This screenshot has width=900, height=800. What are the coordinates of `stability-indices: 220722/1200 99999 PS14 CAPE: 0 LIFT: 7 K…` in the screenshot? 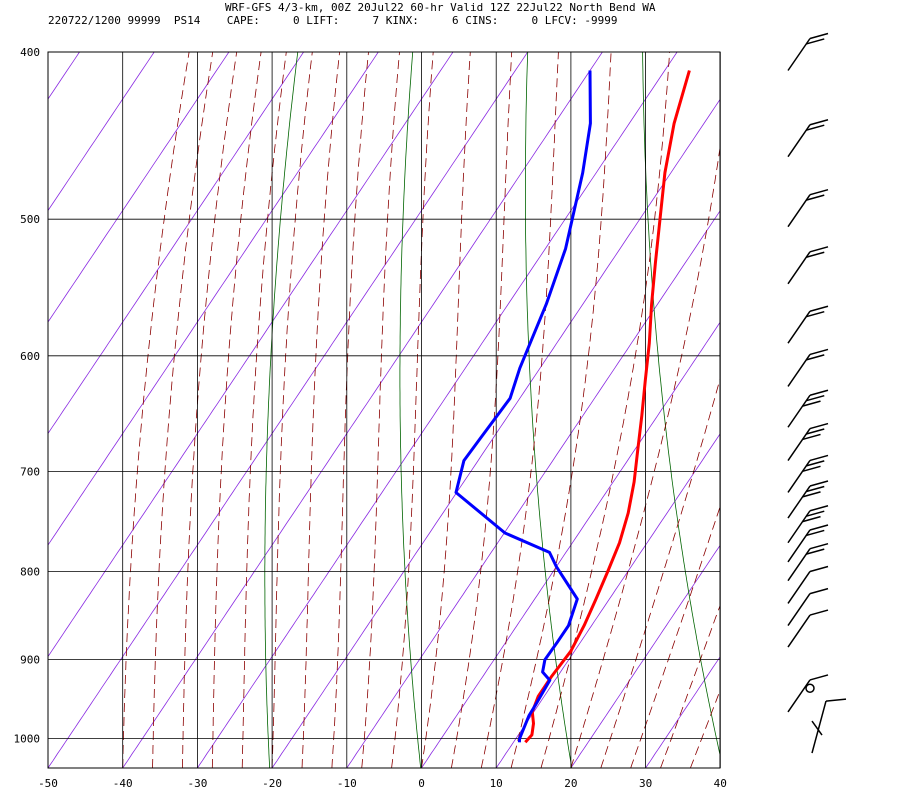 It's located at (333, 20).